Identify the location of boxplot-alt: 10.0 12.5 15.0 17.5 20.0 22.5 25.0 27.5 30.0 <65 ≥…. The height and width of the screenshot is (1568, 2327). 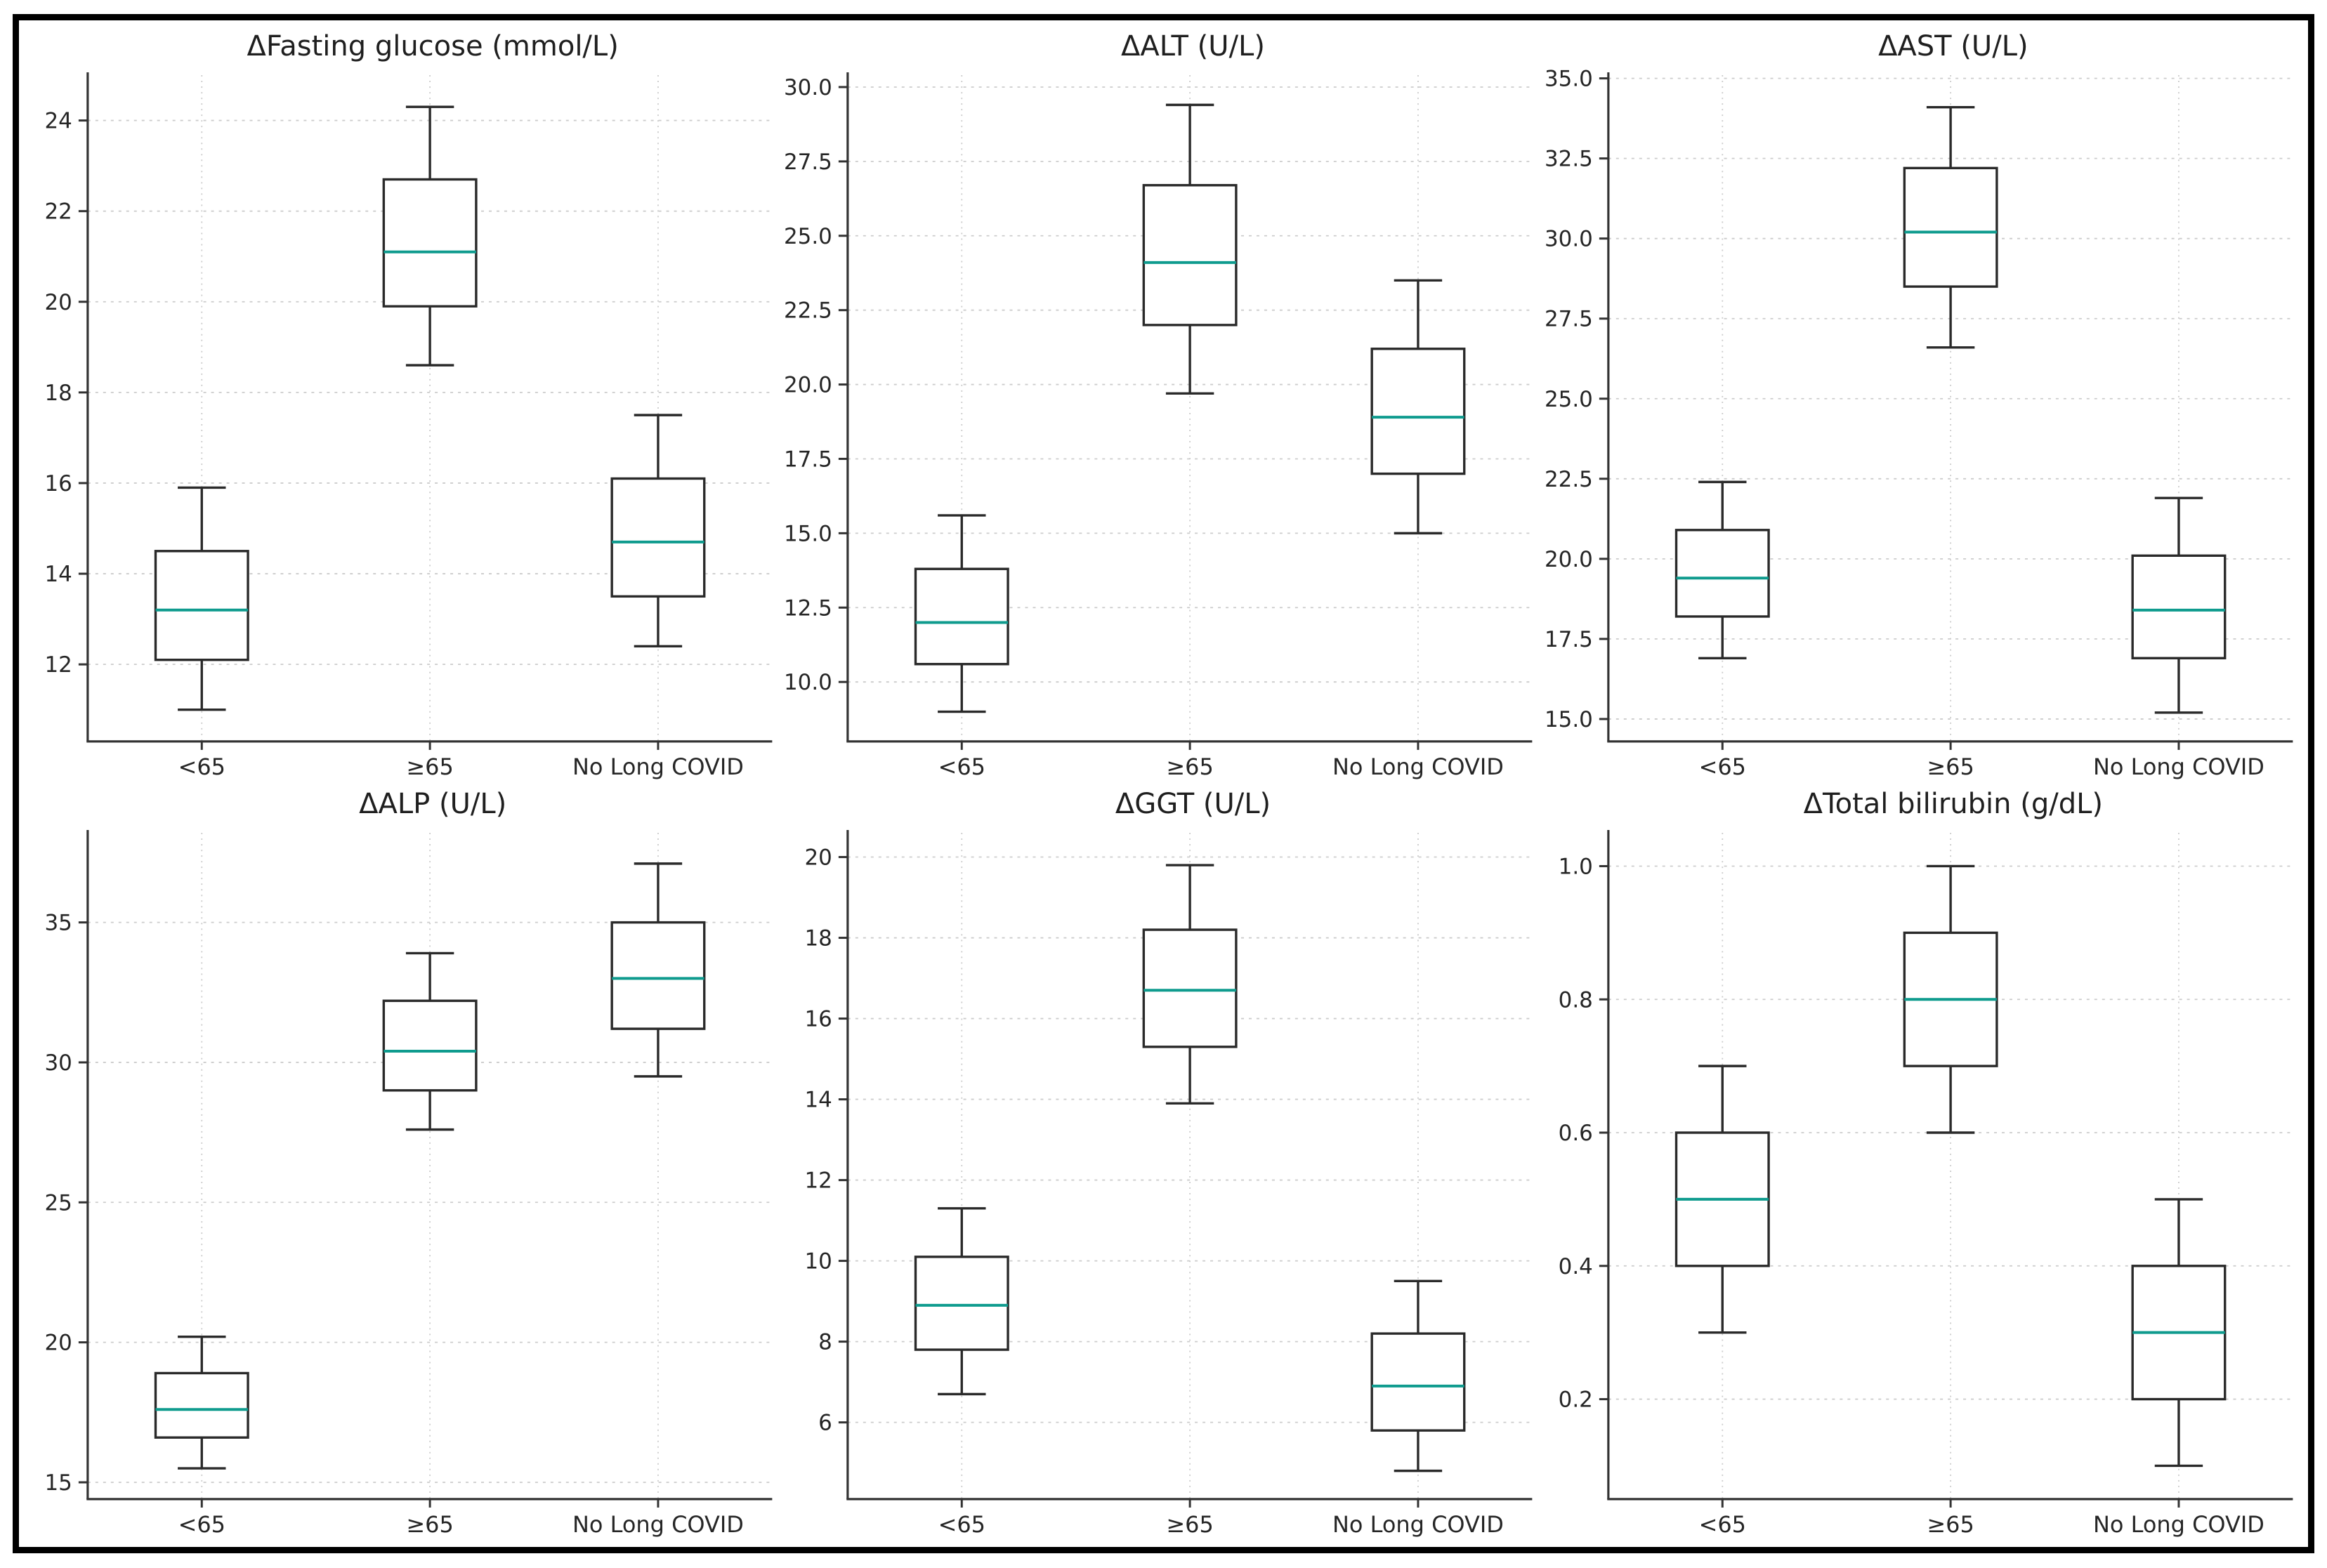
(1158, 426).